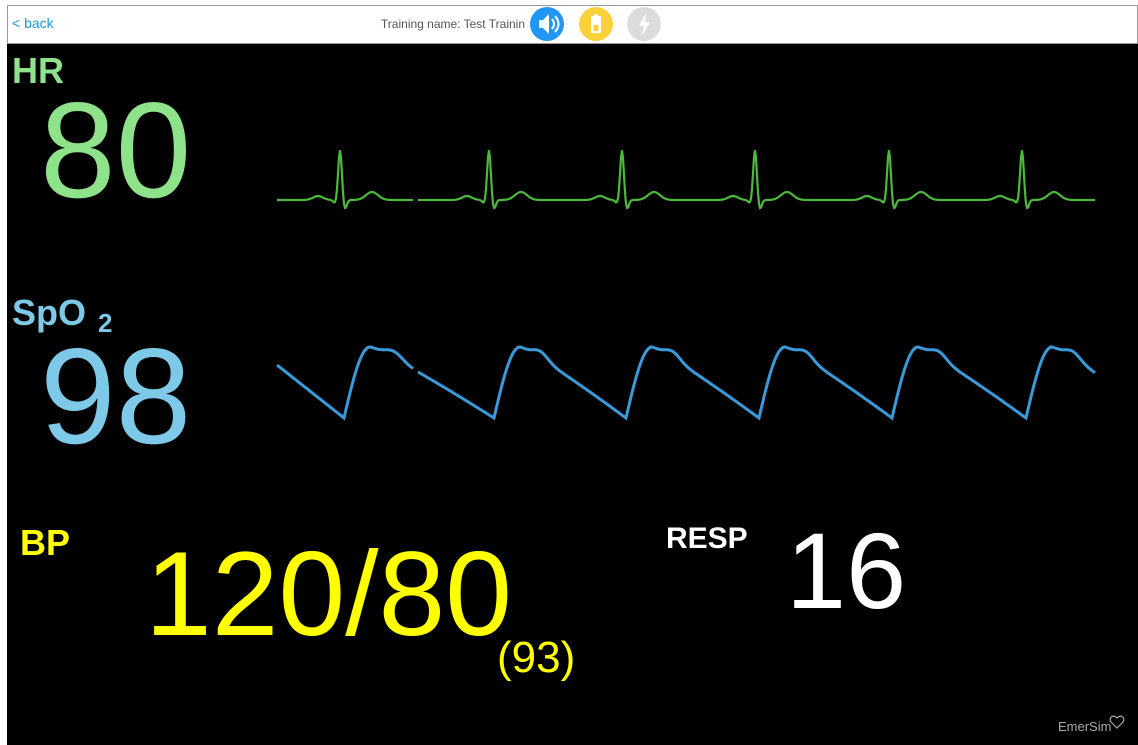 The image size is (1138, 745). What do you see at coordinates (45, 542) in the screenshot?
I see `bp-label: BP` at bounding box center [45, 542].